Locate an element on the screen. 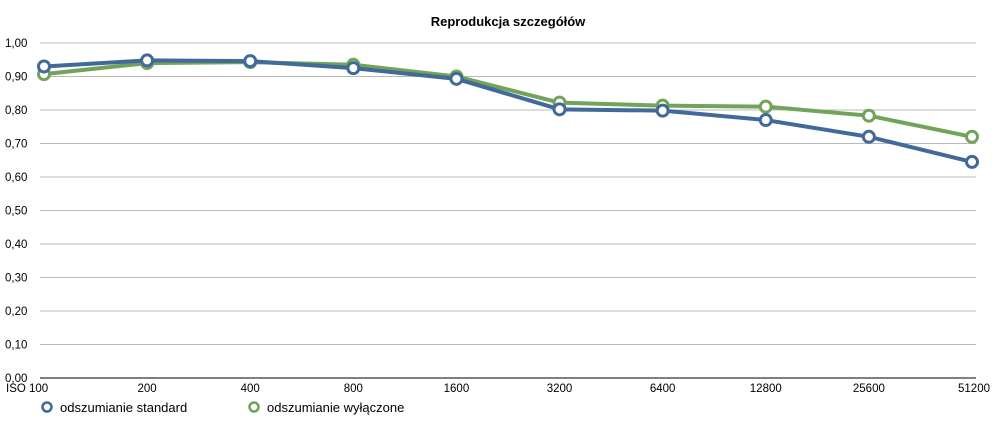 The image size is (999, 424). x-tick-label: 200 is located at coordinates (147, 389).